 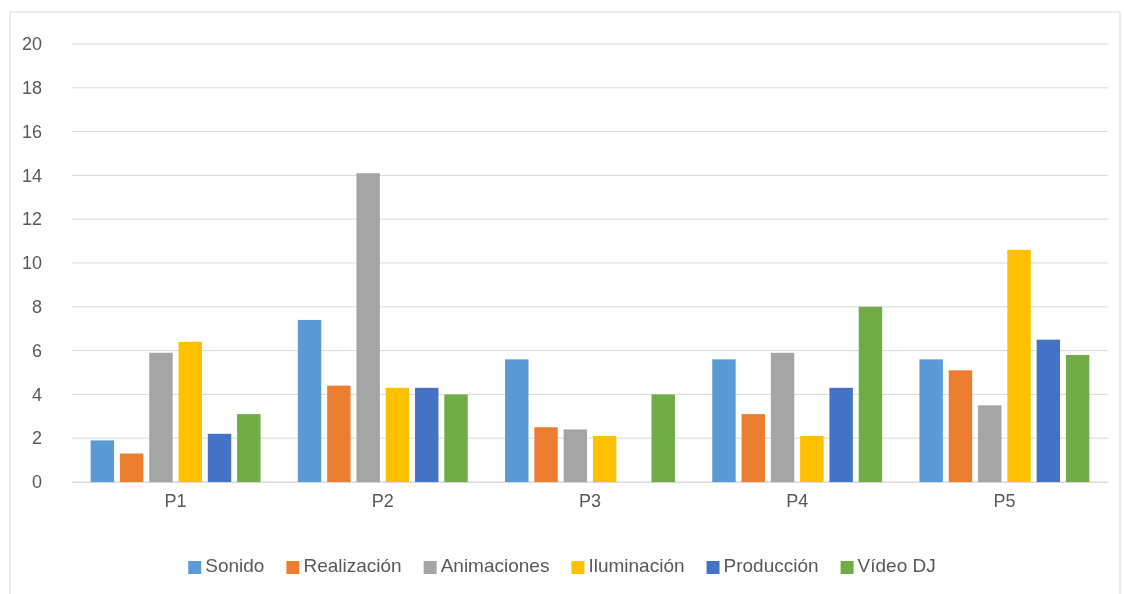 What do you see at coordinates (590, 500) in the screenshot?
I see `x-tick-label: P3` at bounding box center [590, 500].